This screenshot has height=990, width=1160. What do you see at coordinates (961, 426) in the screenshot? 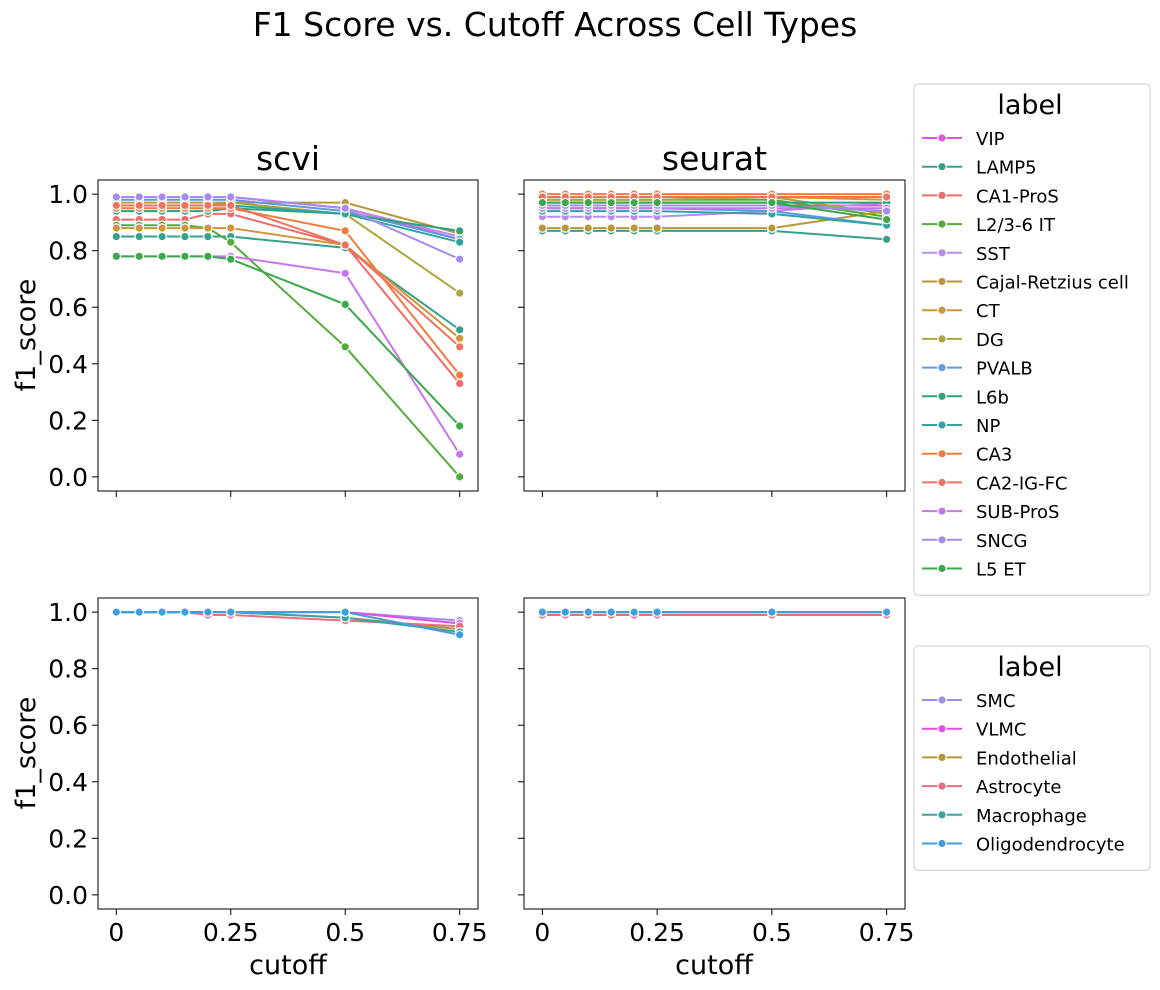
I see `legend-entry: NP` at bounding box center [961, 426].